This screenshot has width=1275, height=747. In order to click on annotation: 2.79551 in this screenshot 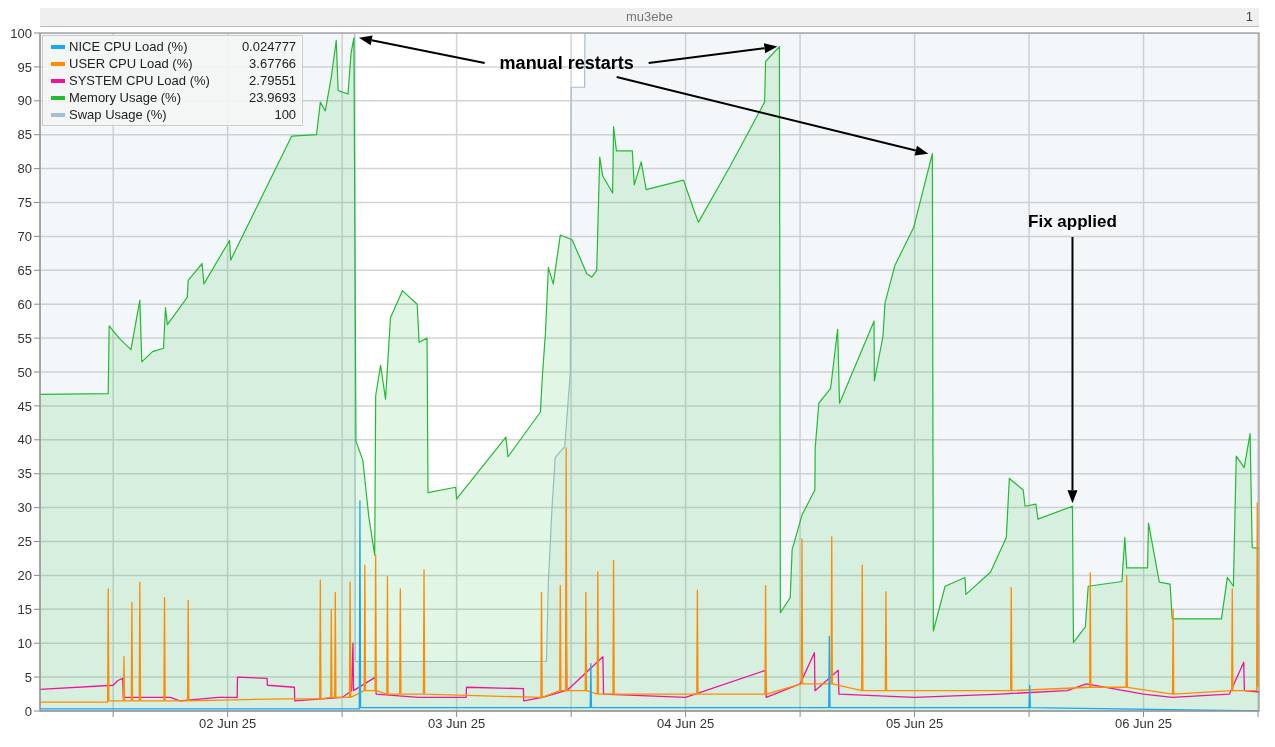, I will do `click(273, 80)`.